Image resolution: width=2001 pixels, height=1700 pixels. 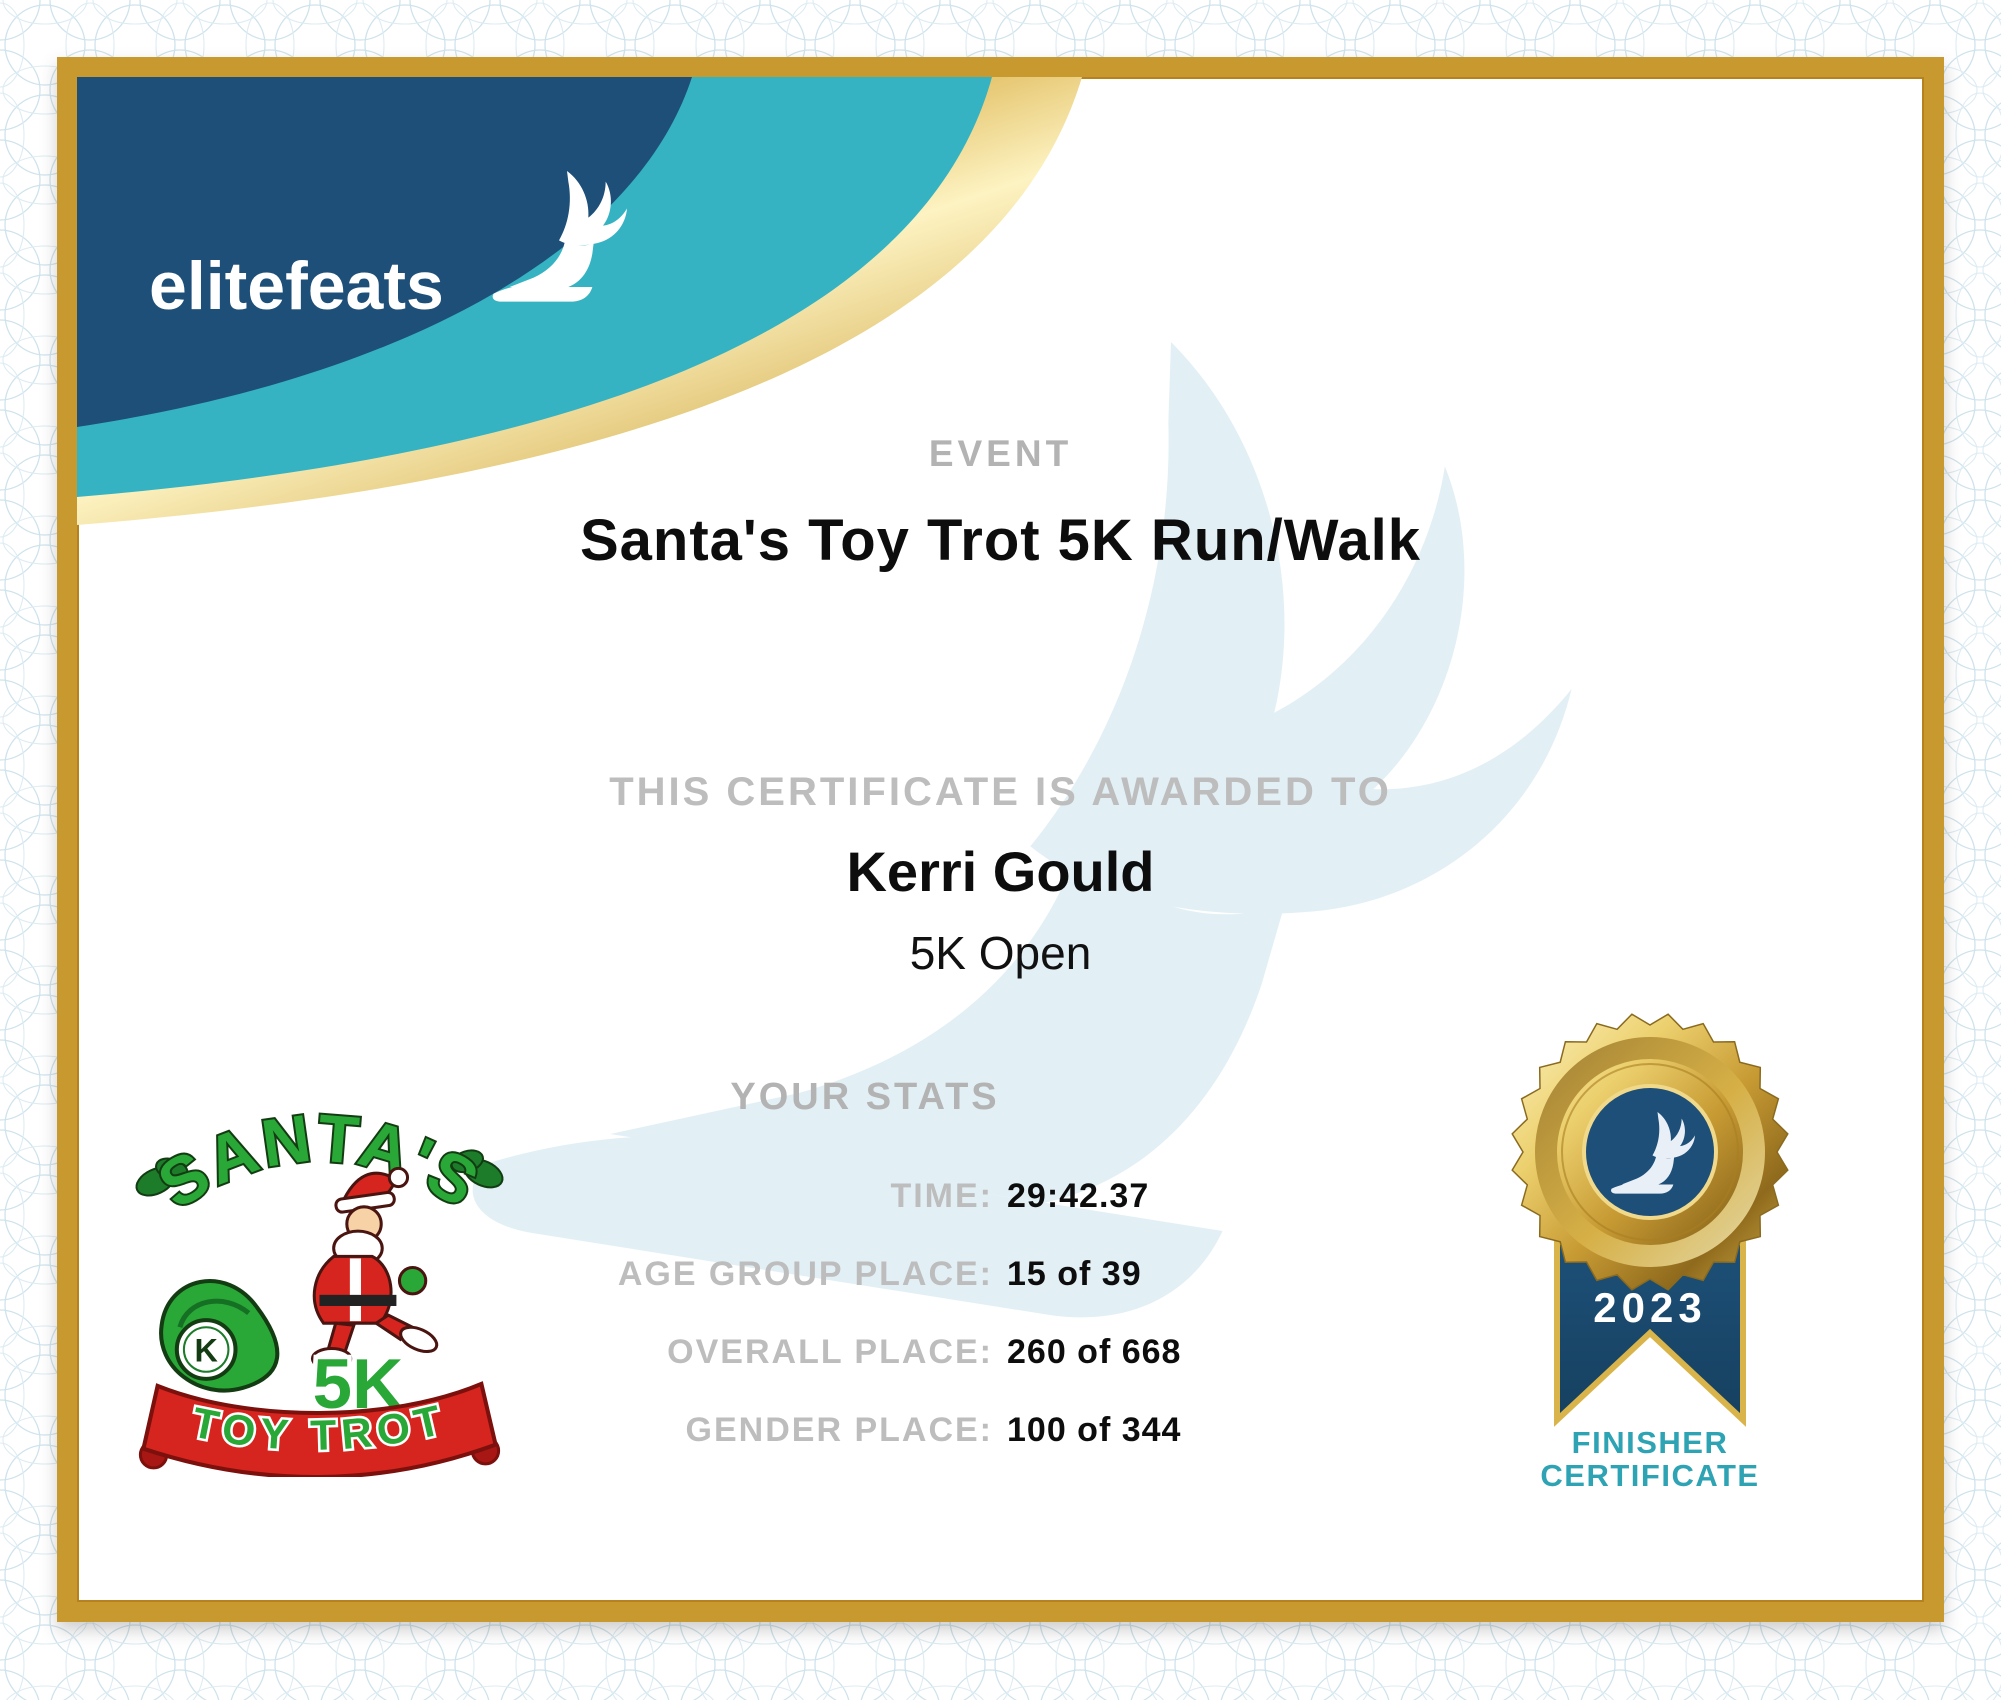 I want to click on finisher-medal: 2023, so click(x=1650, y=1220).